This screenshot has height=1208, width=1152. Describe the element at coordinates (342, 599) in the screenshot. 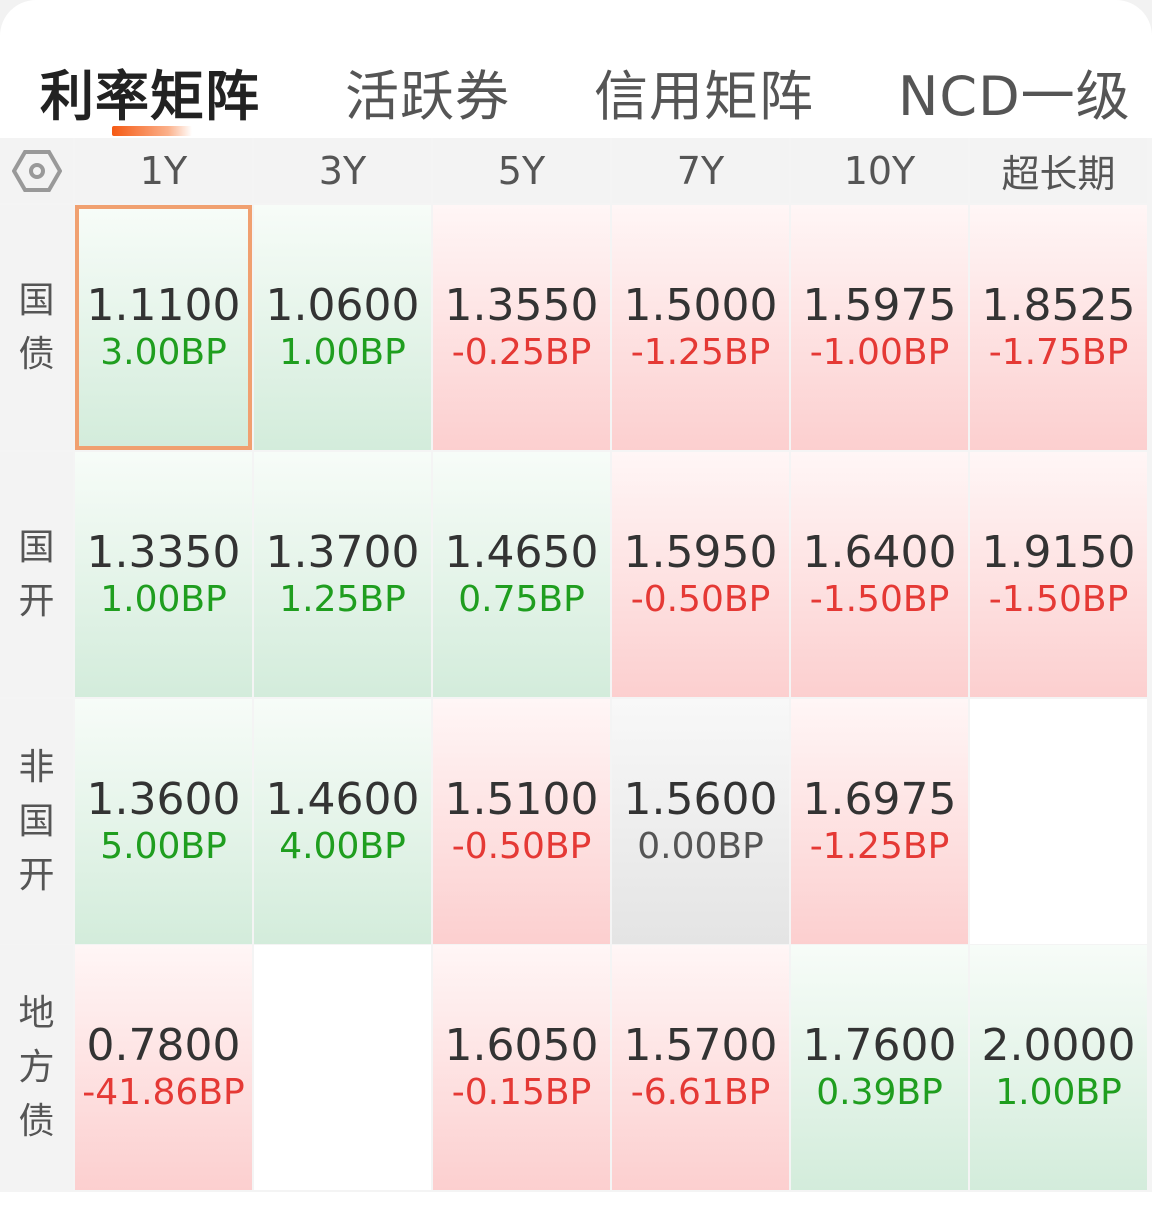

I see `yield-change: 1.25BP` at that location.